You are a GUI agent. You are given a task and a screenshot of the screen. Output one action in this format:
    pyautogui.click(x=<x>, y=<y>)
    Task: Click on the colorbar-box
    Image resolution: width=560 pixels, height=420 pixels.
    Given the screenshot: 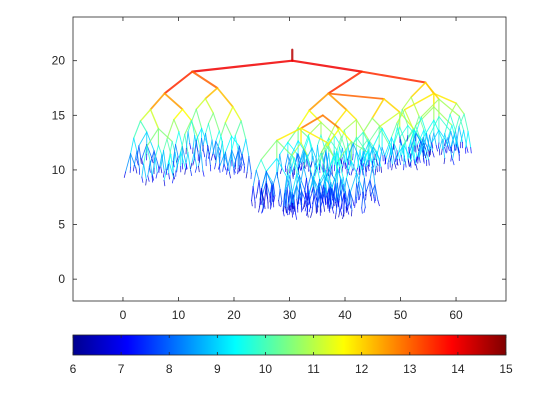 What is the action you would take?
    pyautogui.click(x=289, y=345)
    